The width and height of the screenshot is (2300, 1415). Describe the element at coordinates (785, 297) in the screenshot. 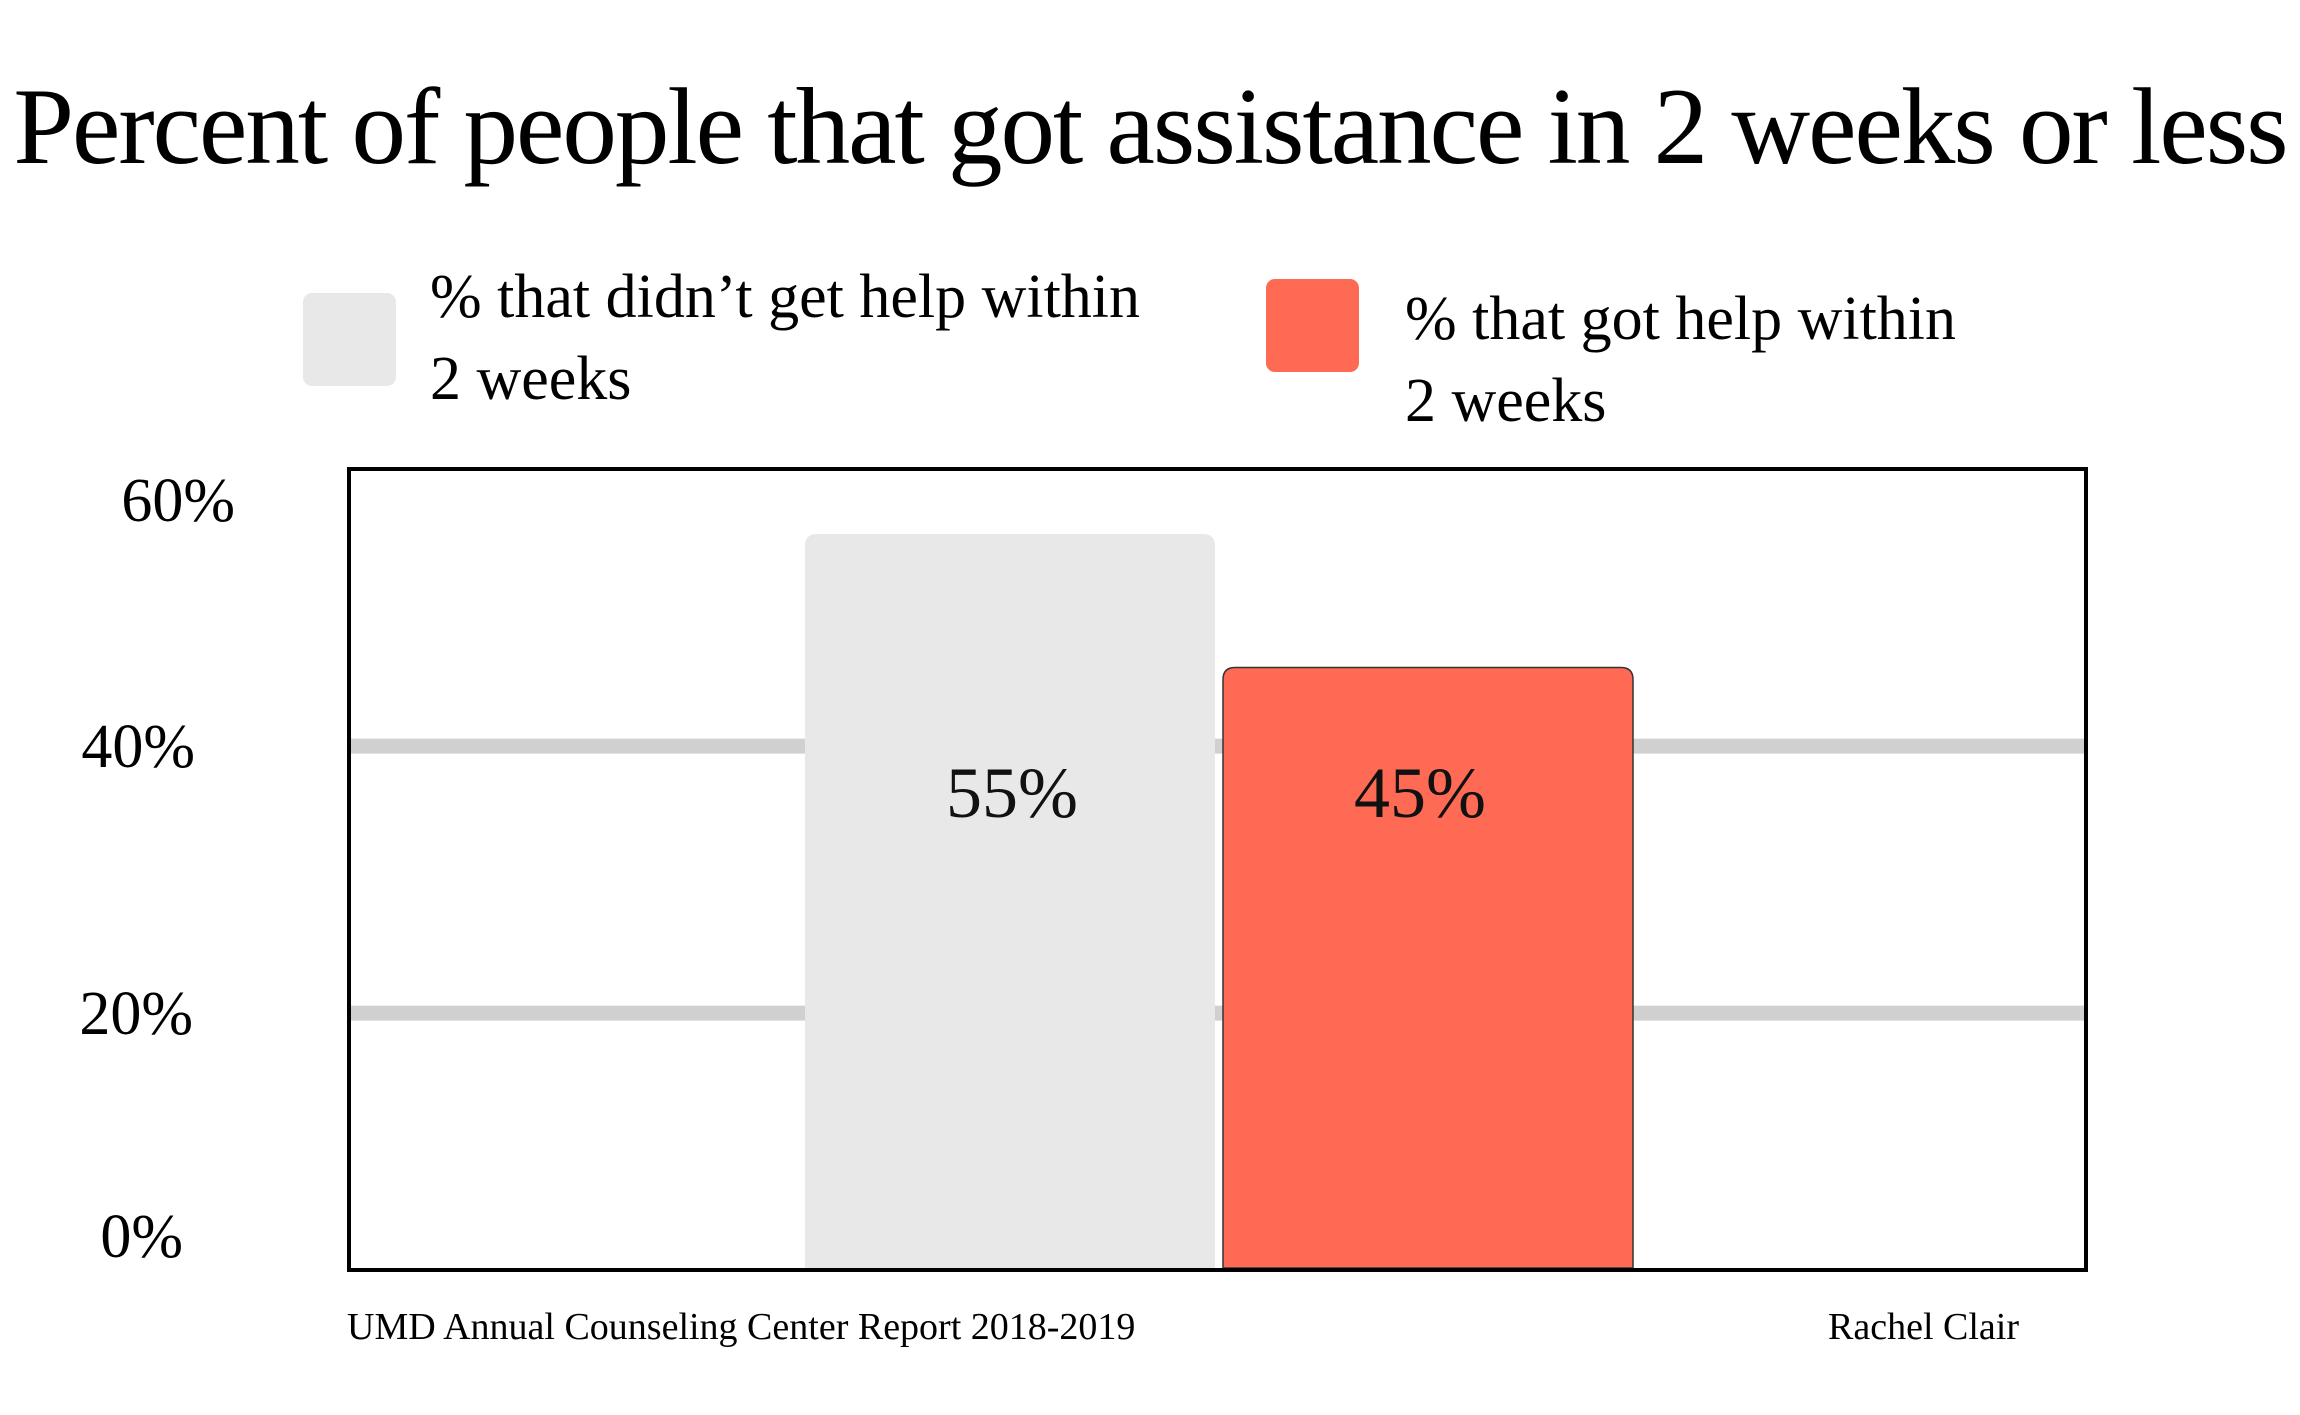

I see `legend-line: % that didn’t get help within` at that location.